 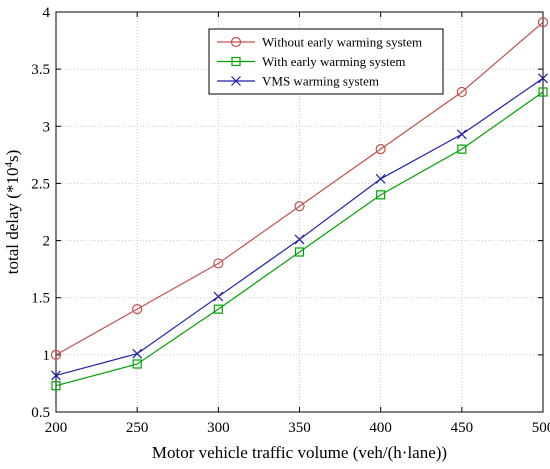 What do you see at coordinates (9, 165) in the screenshot?
I see `y-axis-label-exponent: 4` at bounding box center [9, 165].